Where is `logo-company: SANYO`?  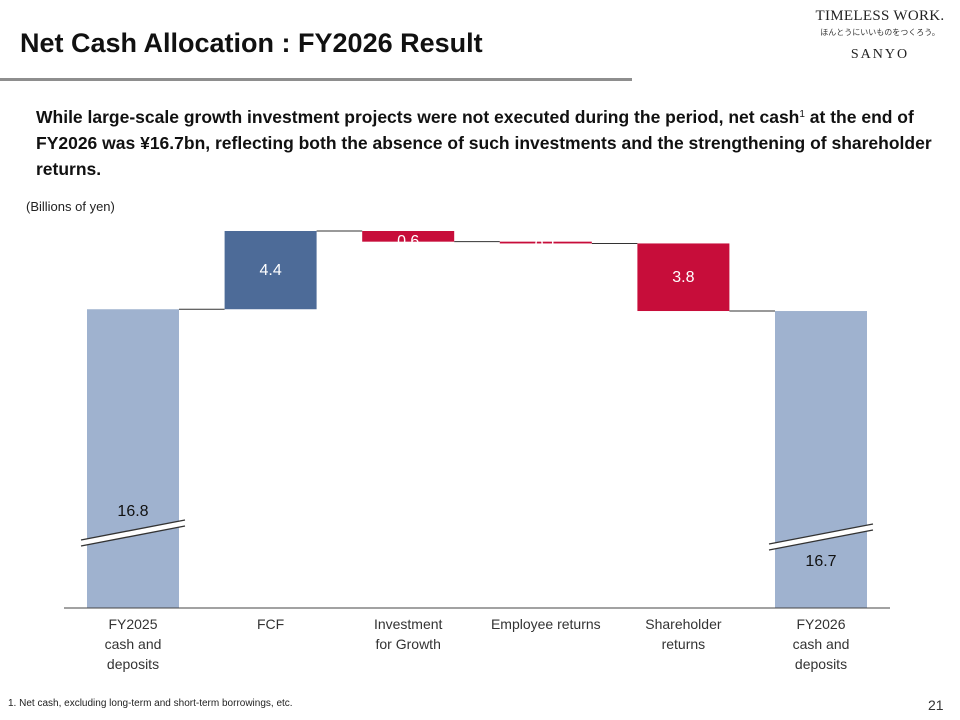
logo-company: SANYO is located at coordinates (880, 54).